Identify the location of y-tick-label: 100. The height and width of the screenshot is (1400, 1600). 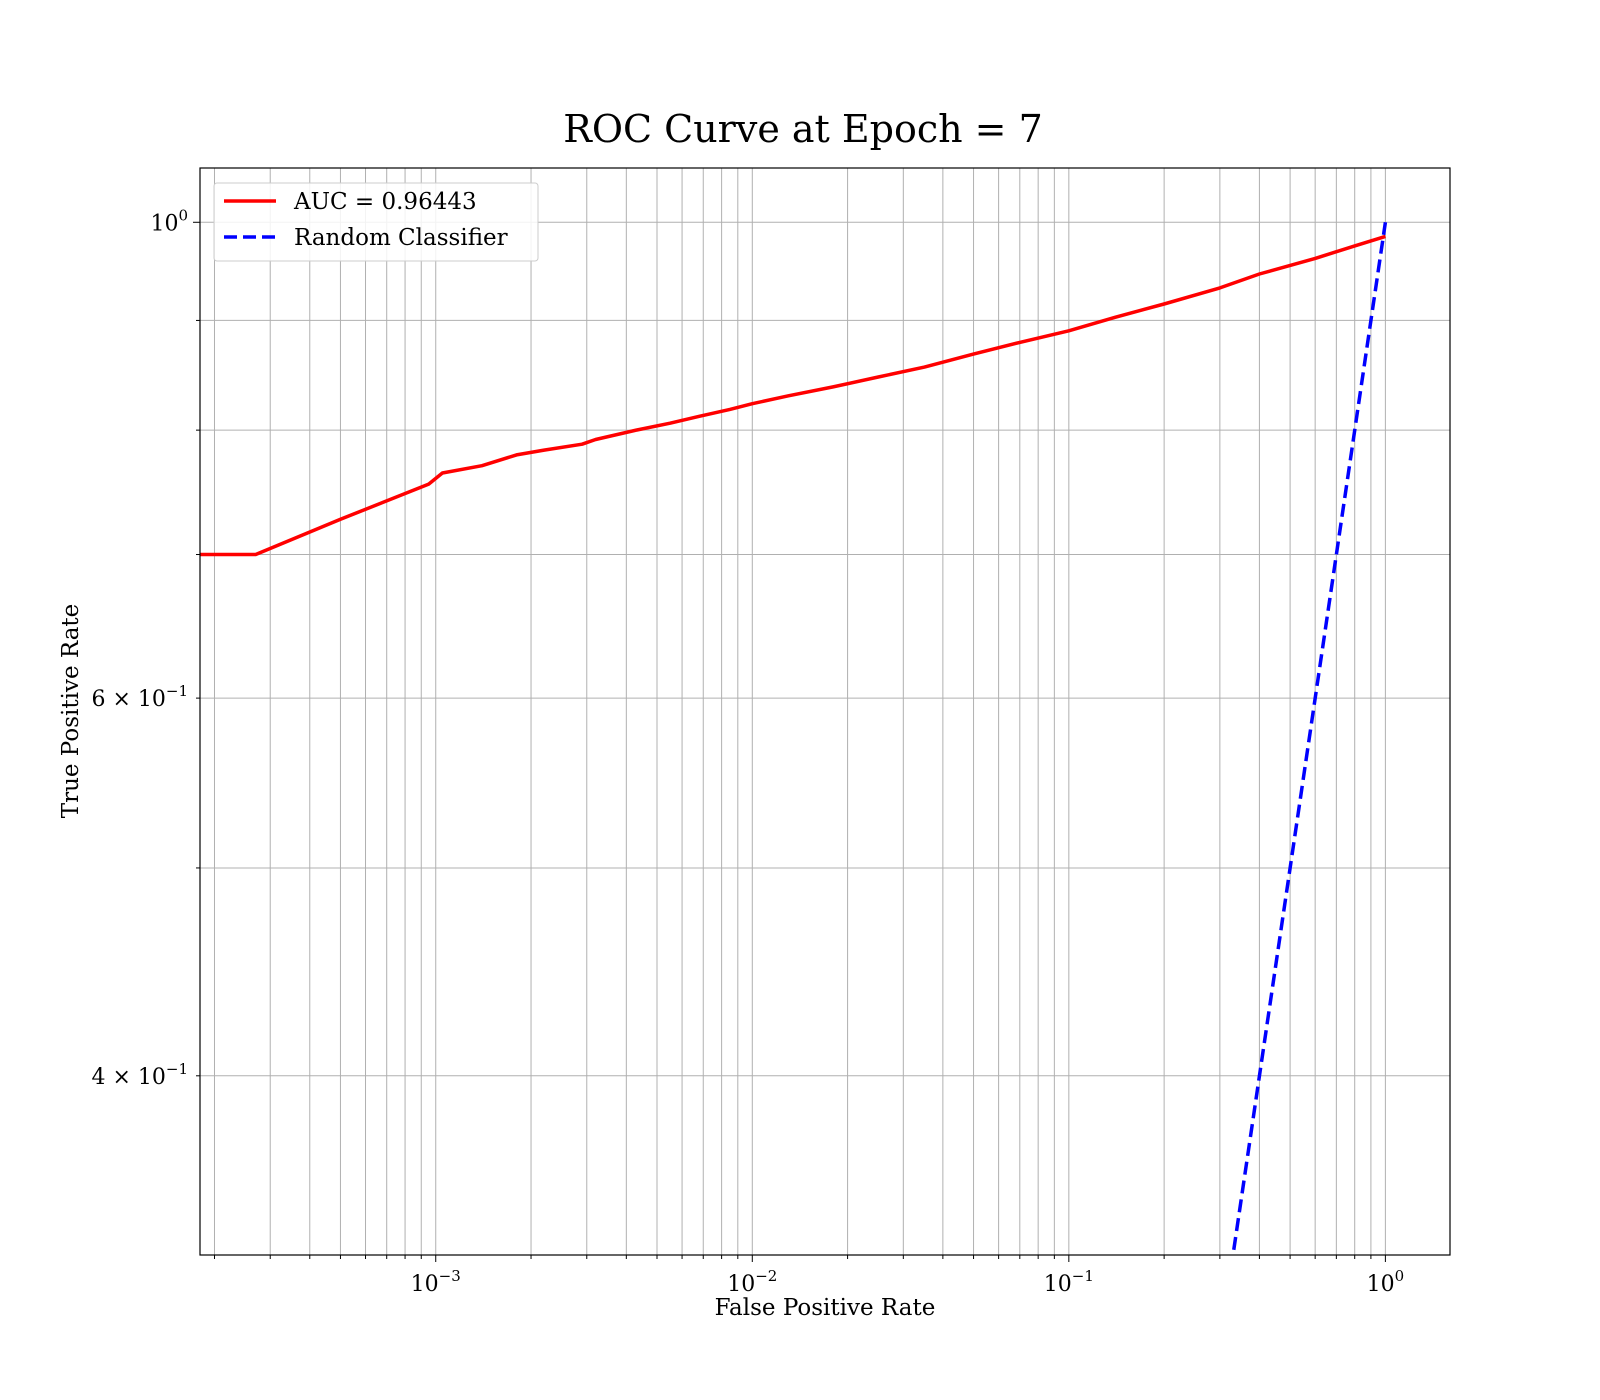
(169, 221).